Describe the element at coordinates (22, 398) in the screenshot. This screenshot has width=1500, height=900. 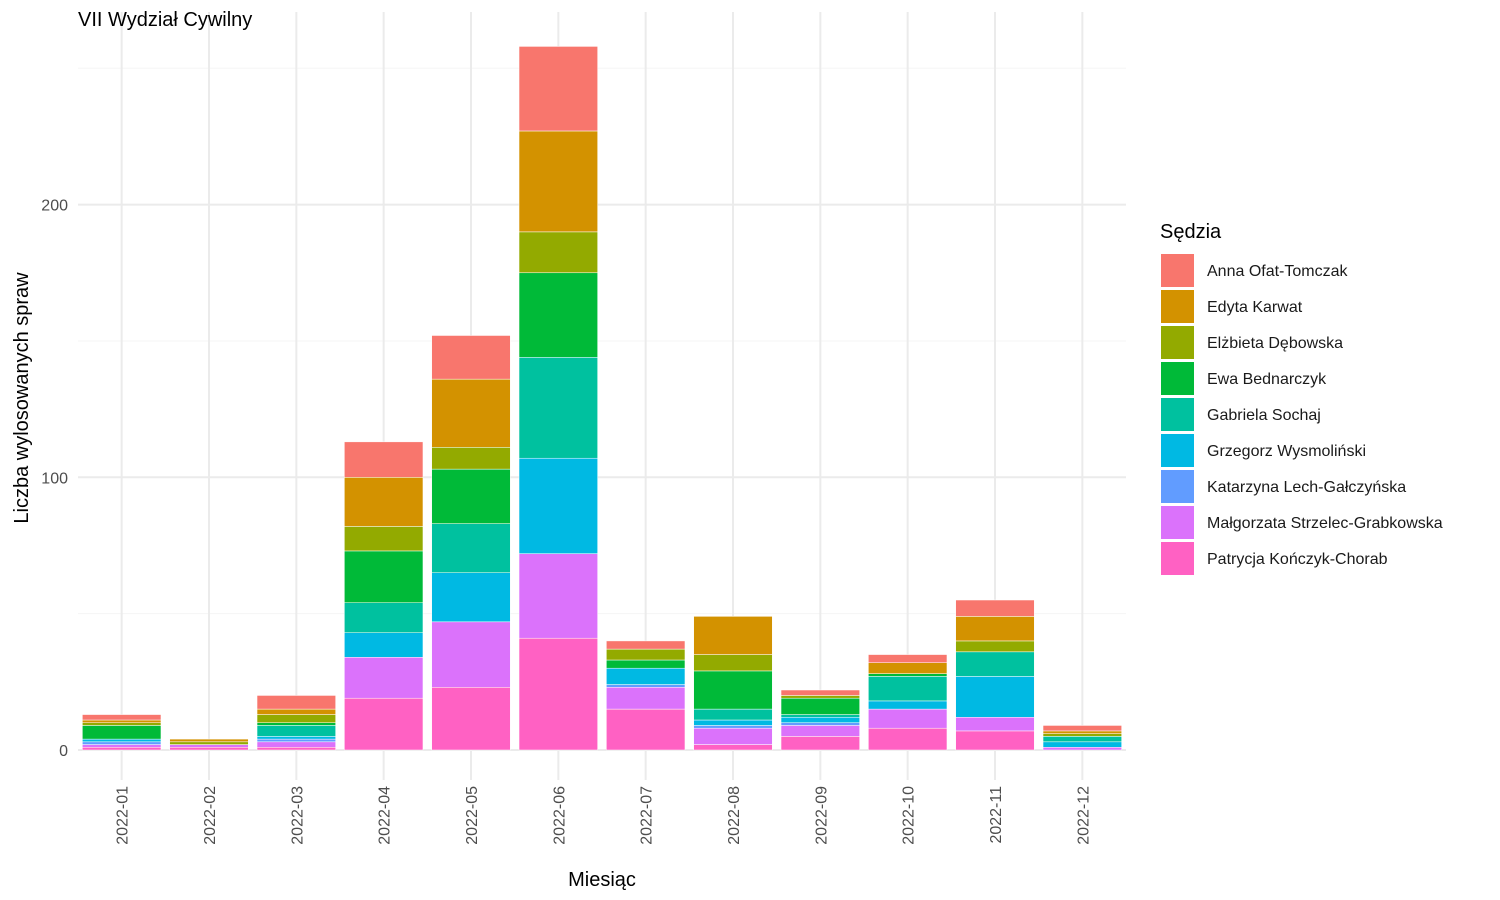
I see `y-axis-title: Liczba wylosowanych spraw` at that location.